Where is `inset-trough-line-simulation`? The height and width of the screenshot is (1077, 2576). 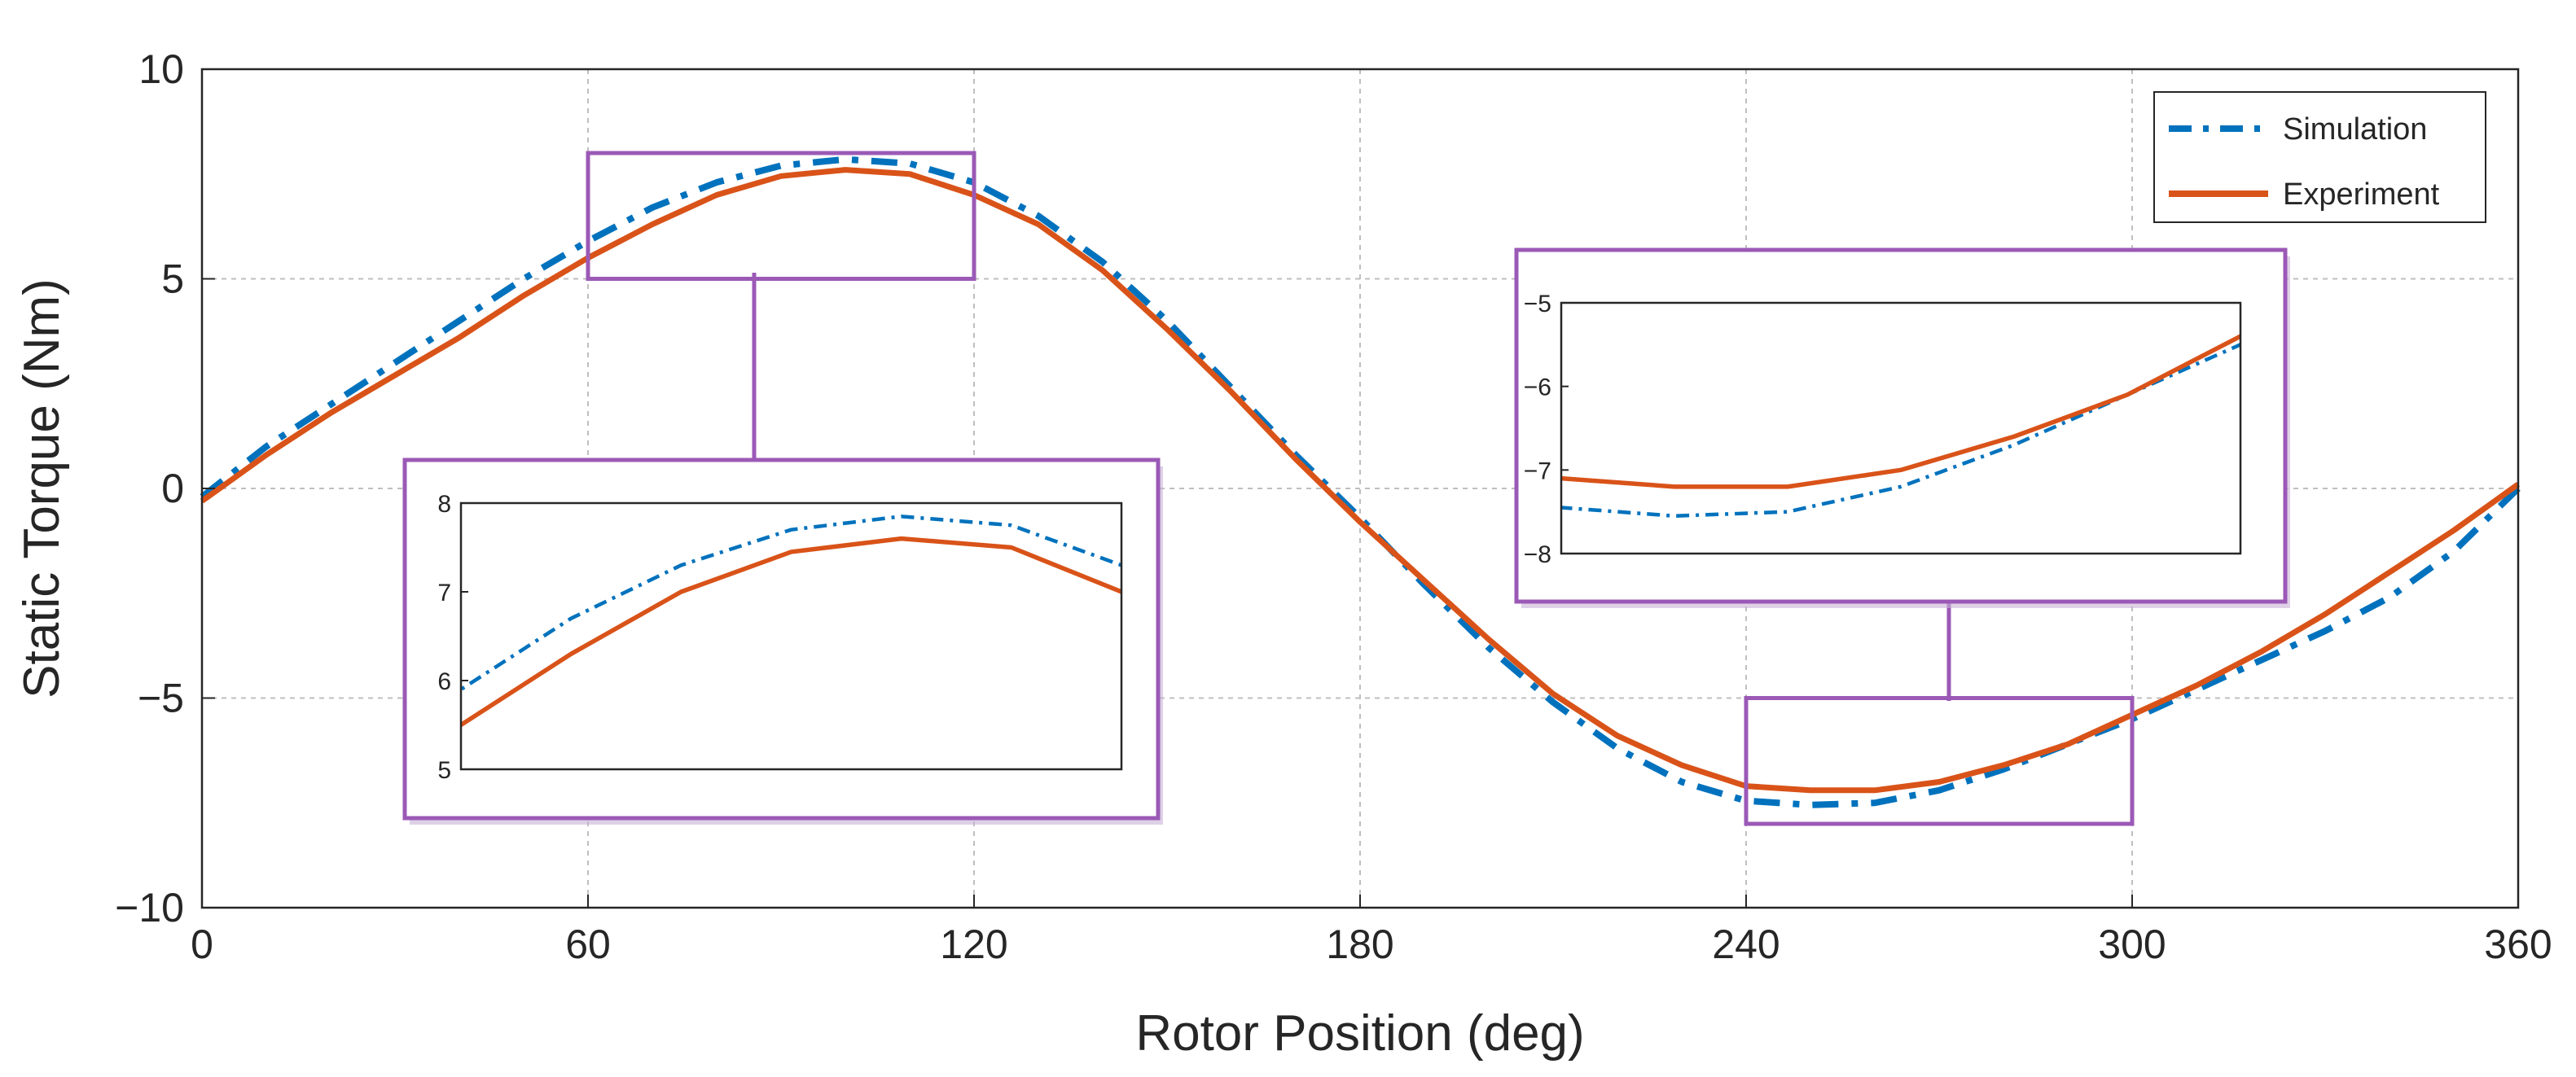
inset-trough-line-simulation is located at coordinates (1901, 430).